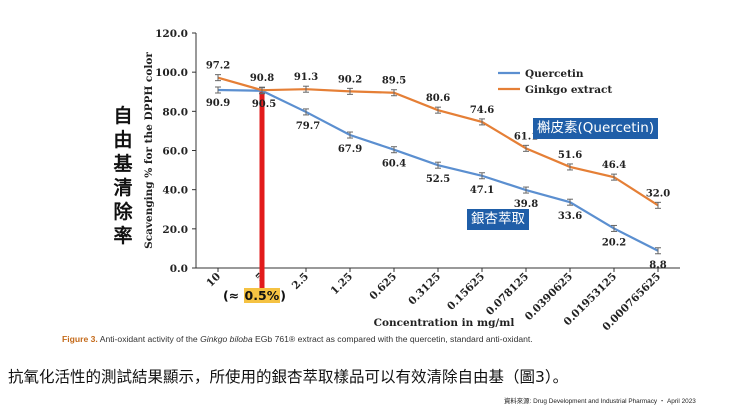  I want to click on caption-species: Ginkgo biloba, so click(226, 339).